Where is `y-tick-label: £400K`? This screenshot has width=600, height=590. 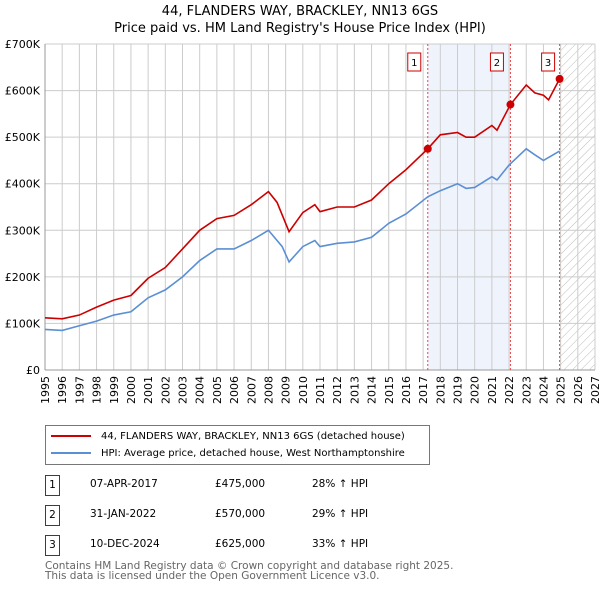
y-tick-label: £400K is located at coordinates (23, 184).